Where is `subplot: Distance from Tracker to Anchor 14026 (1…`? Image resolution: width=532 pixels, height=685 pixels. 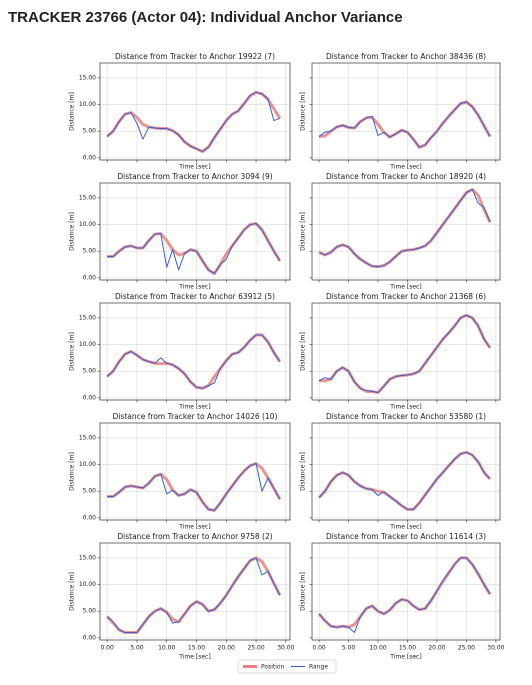
subplot: Distance from Tracker to Anchor 14026 (1… is located at coordinates (180, 471).